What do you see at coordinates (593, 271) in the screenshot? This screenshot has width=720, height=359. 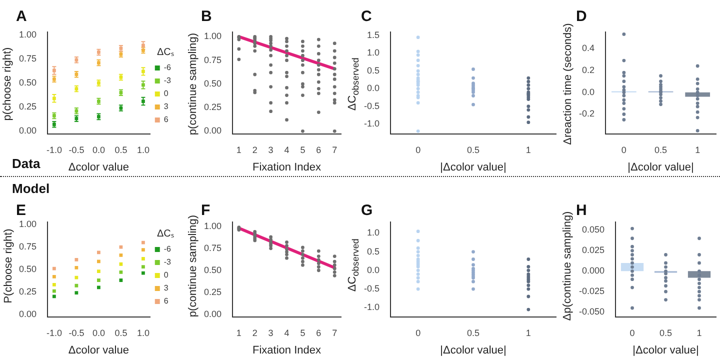 I see `y-tick-label: 0.000` at bounding box center [593, 271].